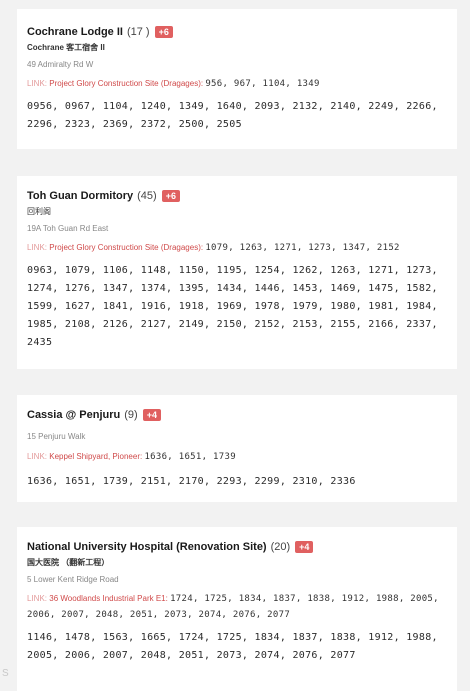  Describe the element at coordinates (66, 47) in the screenshot. I see `dormitory-chinese-name: Cochrane 客工宿舍 II` at that location.